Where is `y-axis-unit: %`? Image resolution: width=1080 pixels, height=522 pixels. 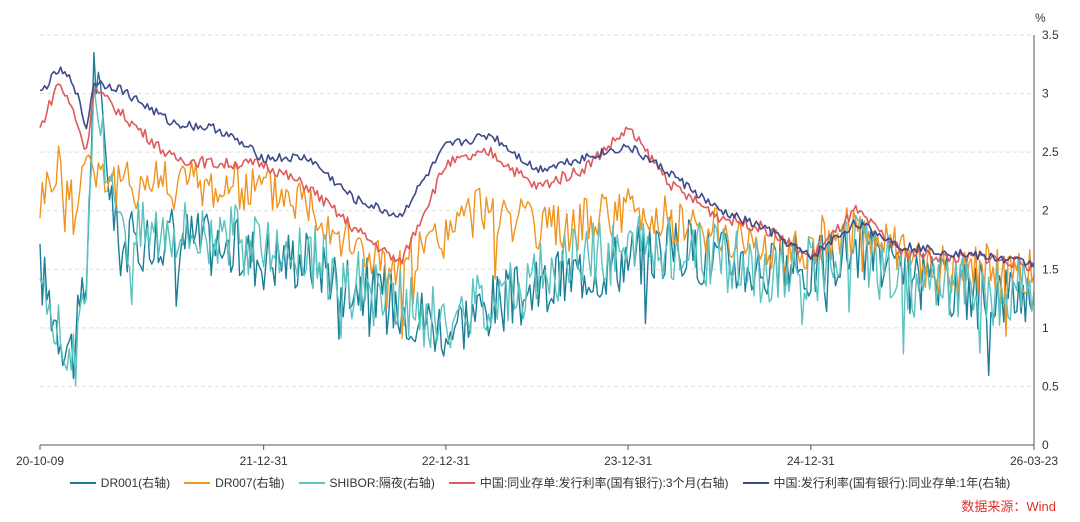
y-axis-unit: % is located at coordinates (1040, 18).